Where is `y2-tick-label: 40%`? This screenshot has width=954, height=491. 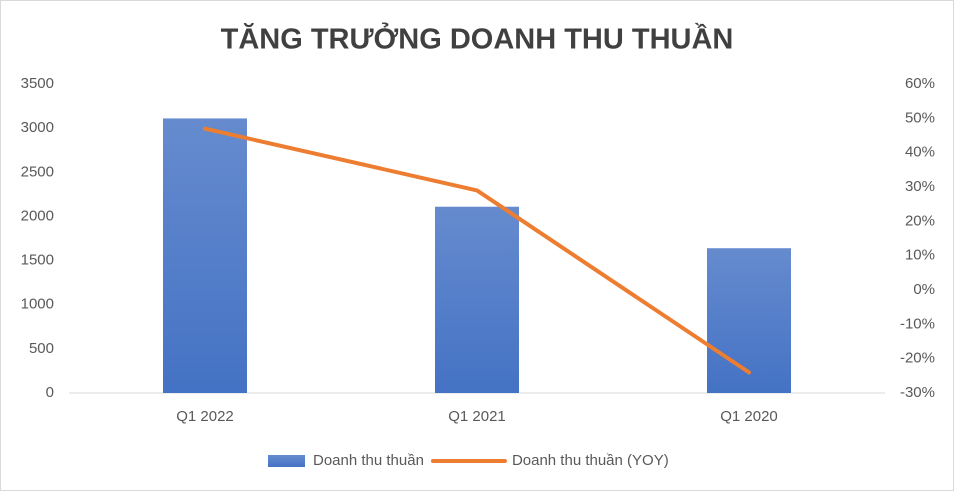
y2-tick-label: 40% is located at coordinates (920, 152).